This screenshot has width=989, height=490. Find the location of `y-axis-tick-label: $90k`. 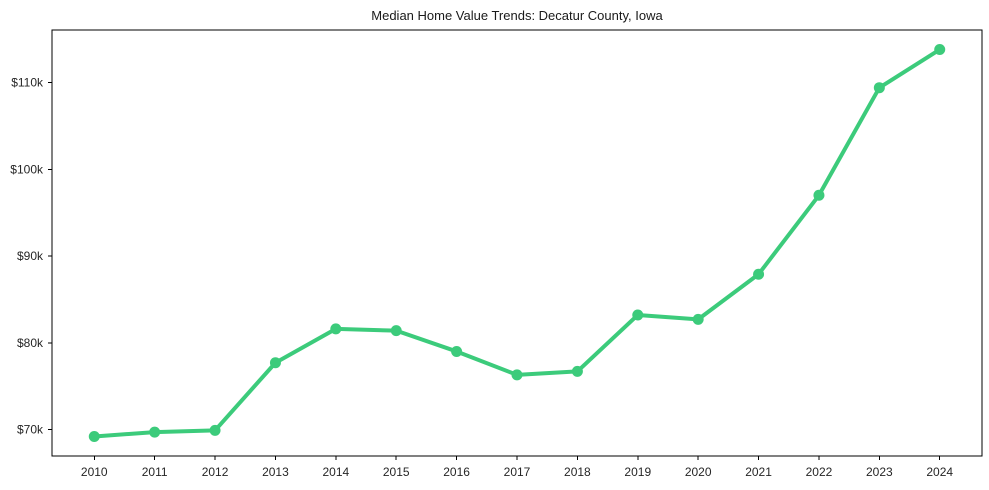

y-axis-tick-label: $90k is located at coordinates (30, 256).